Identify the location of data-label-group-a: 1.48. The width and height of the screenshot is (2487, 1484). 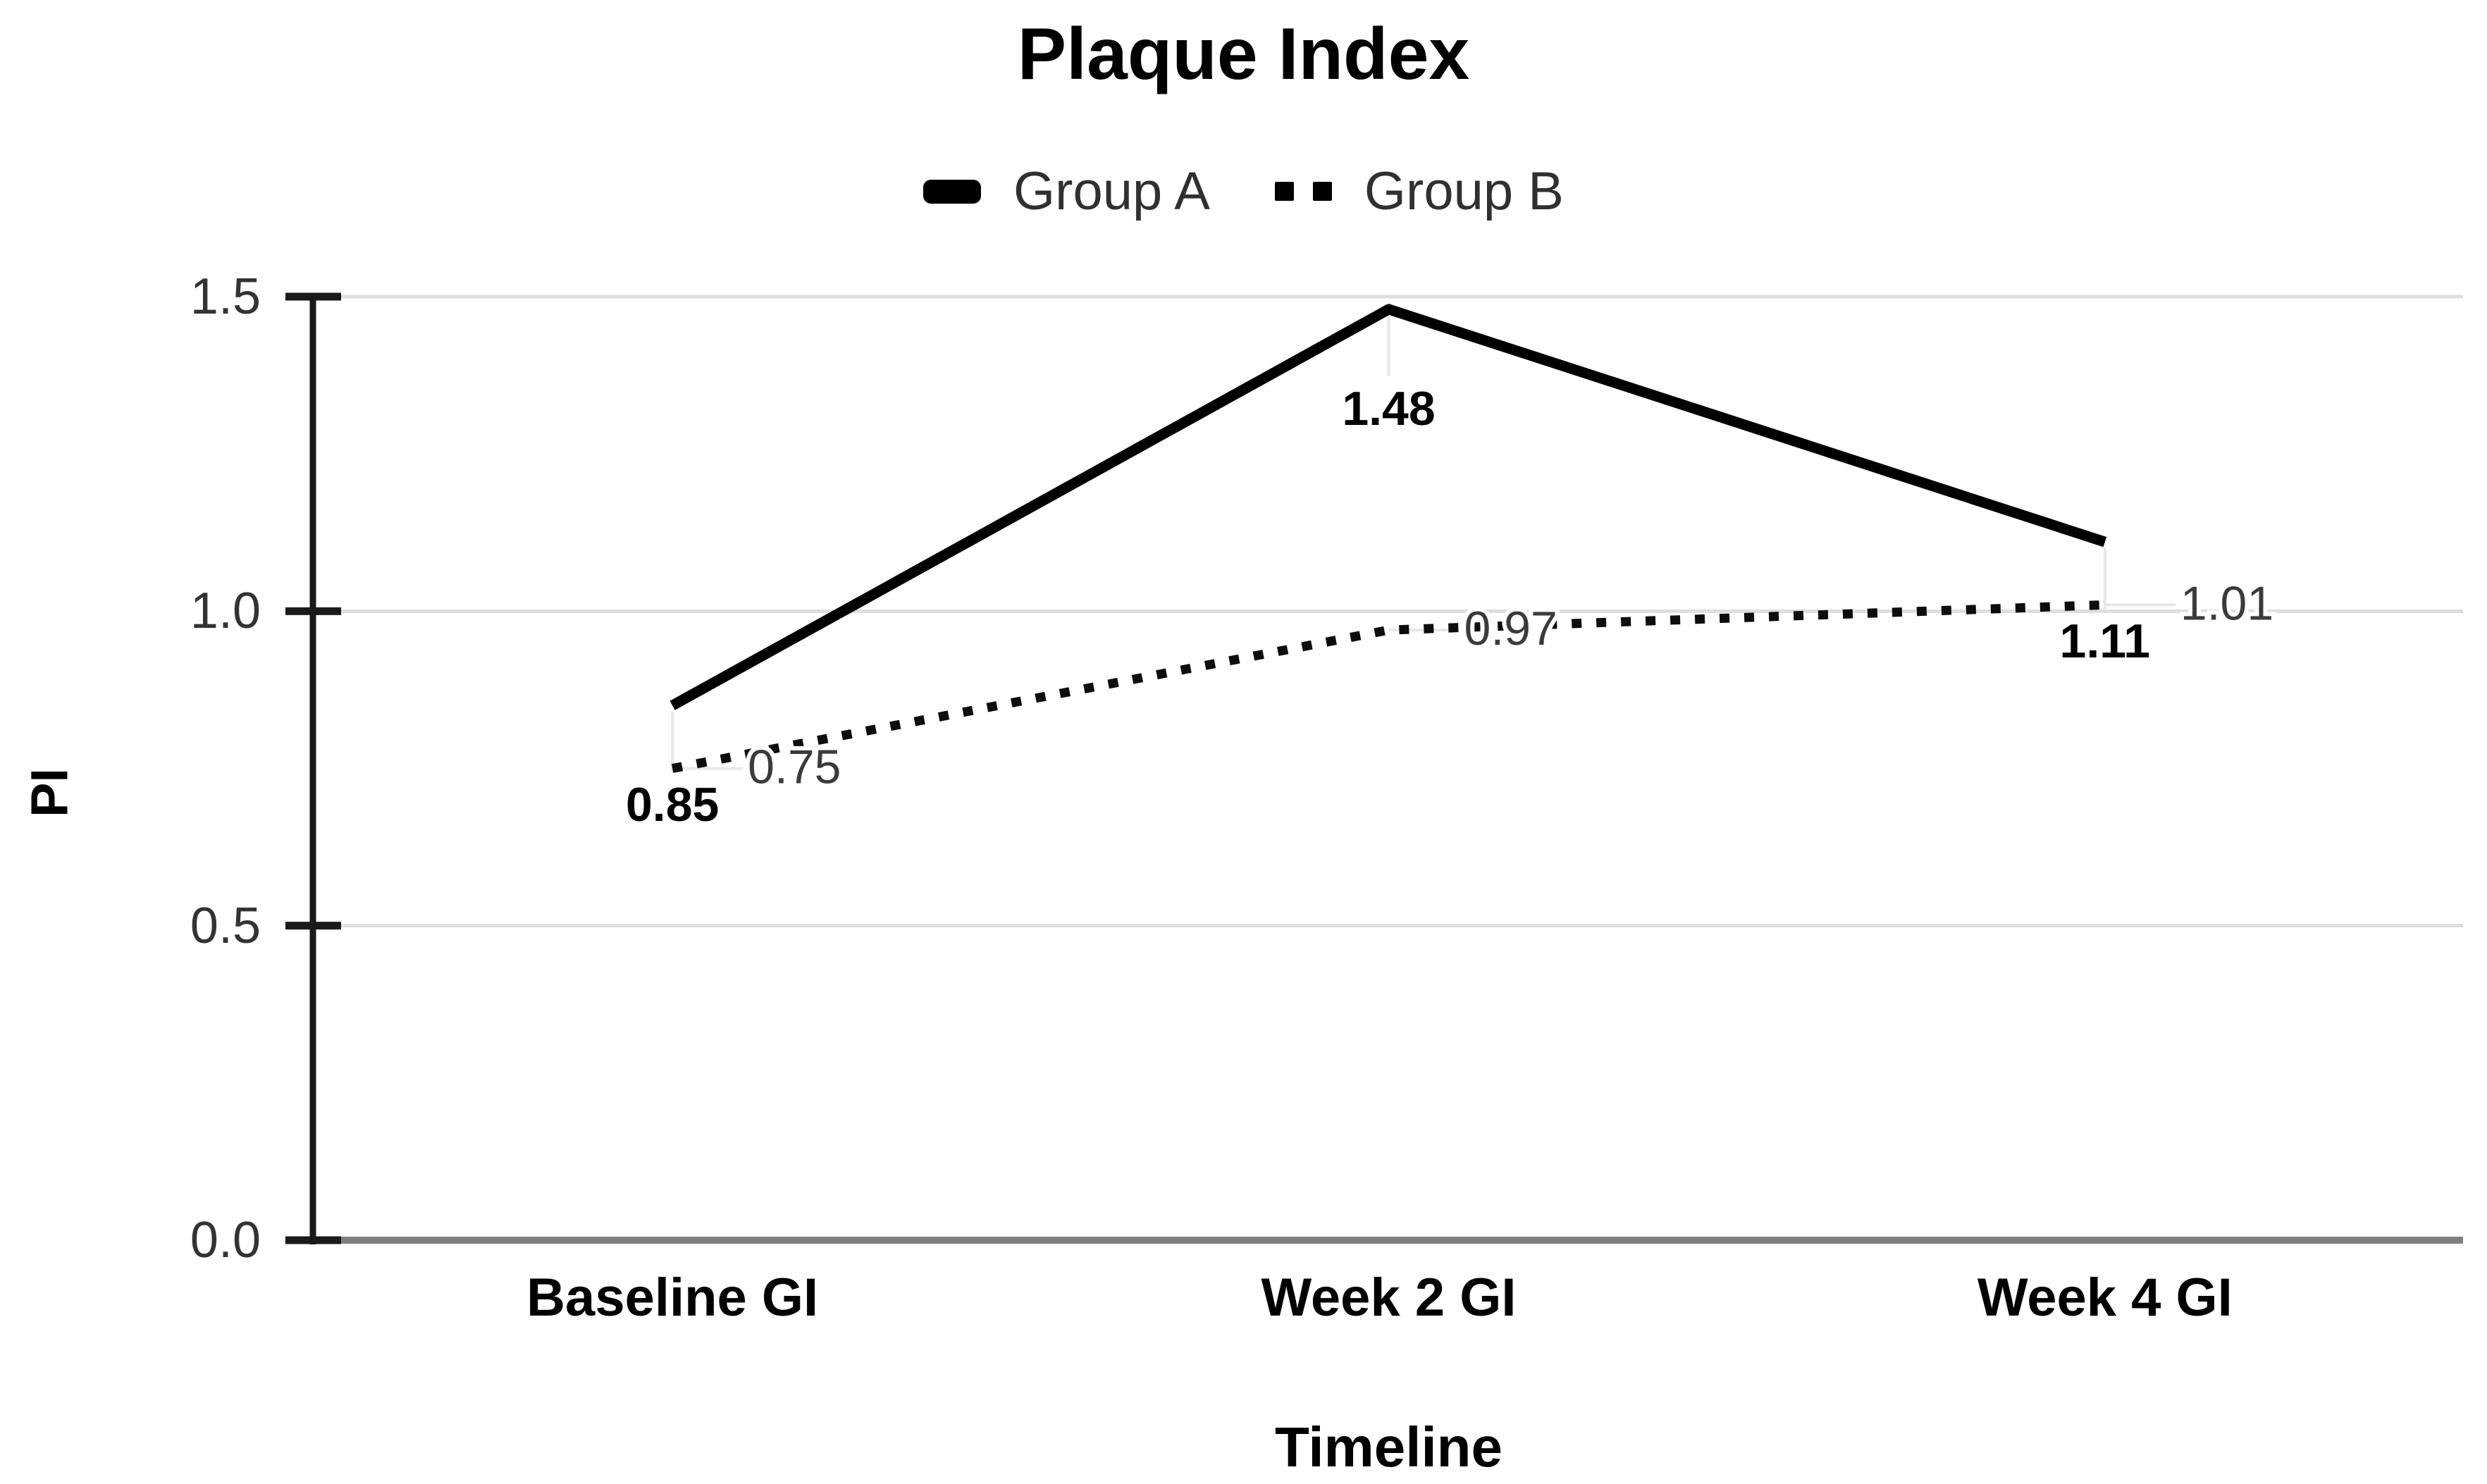
(1388, 408).